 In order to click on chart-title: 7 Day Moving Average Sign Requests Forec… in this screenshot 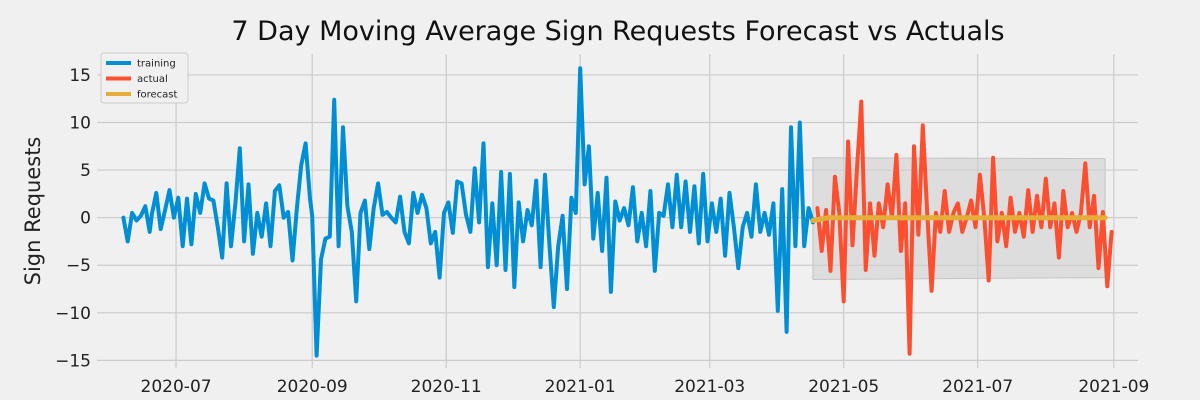, I will do `click(617, 31)`.